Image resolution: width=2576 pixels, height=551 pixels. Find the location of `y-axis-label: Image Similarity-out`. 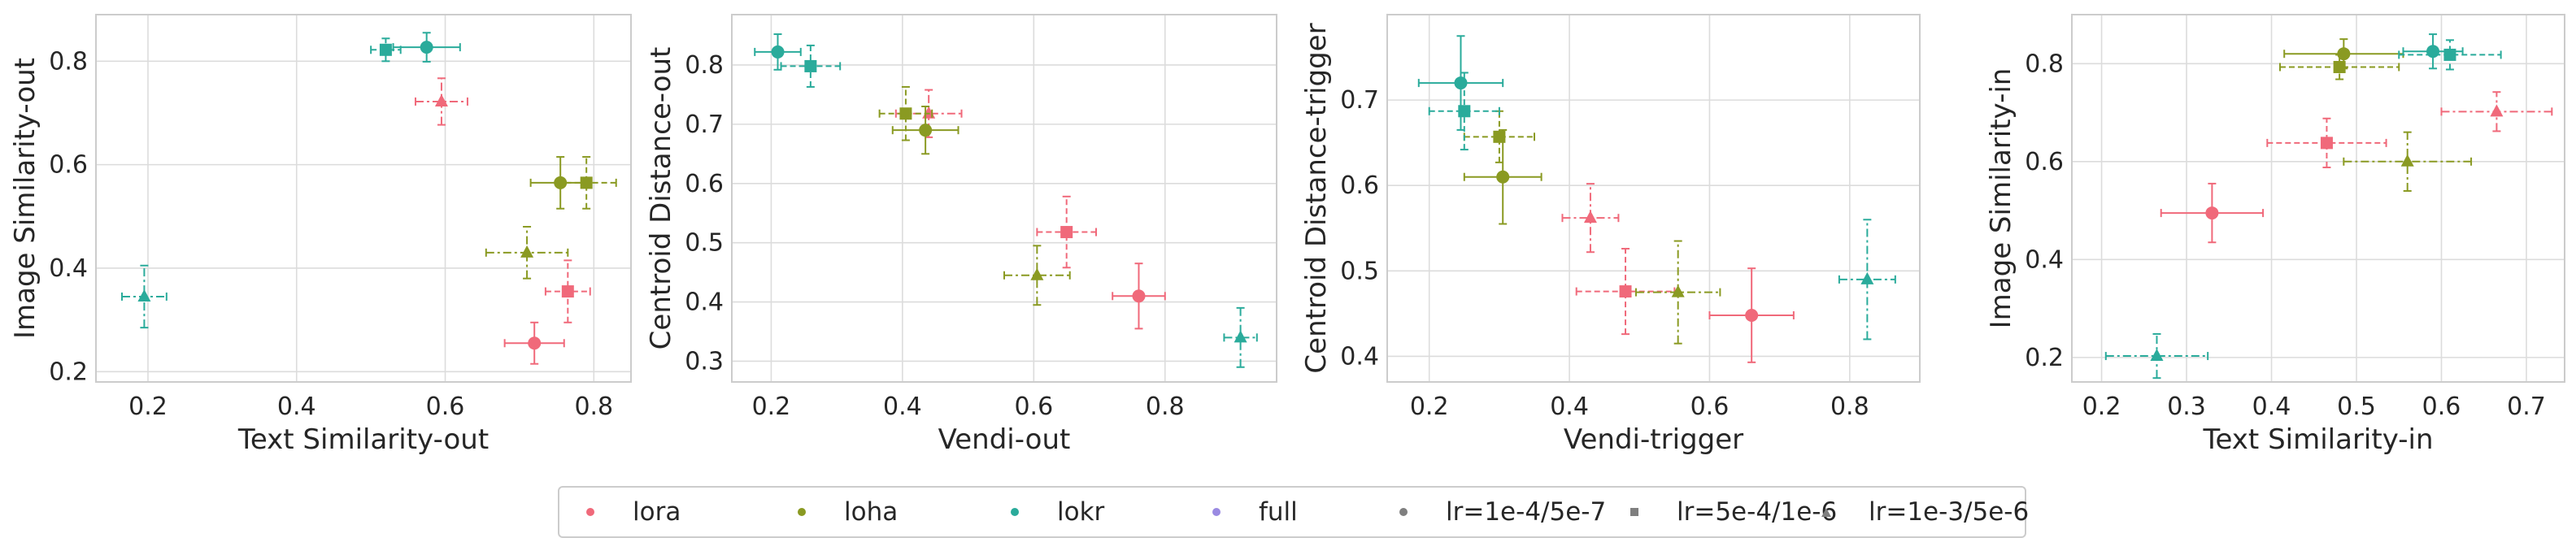

y-axis-label: Image Similarity-out is located at coordinates (25, 198).